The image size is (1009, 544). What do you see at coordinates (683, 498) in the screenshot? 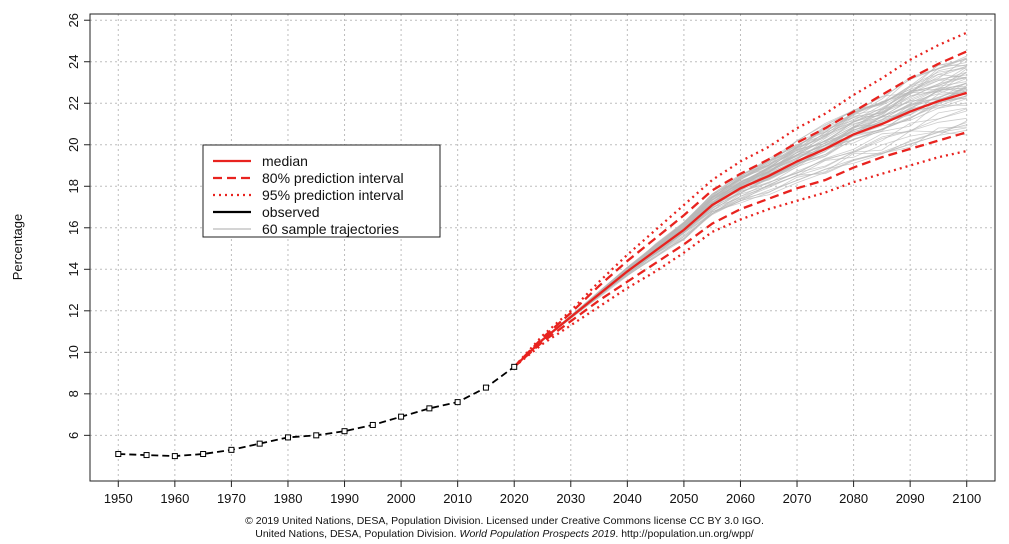
I see `x-tick-label: 2050` at bounding box center [683, 498].